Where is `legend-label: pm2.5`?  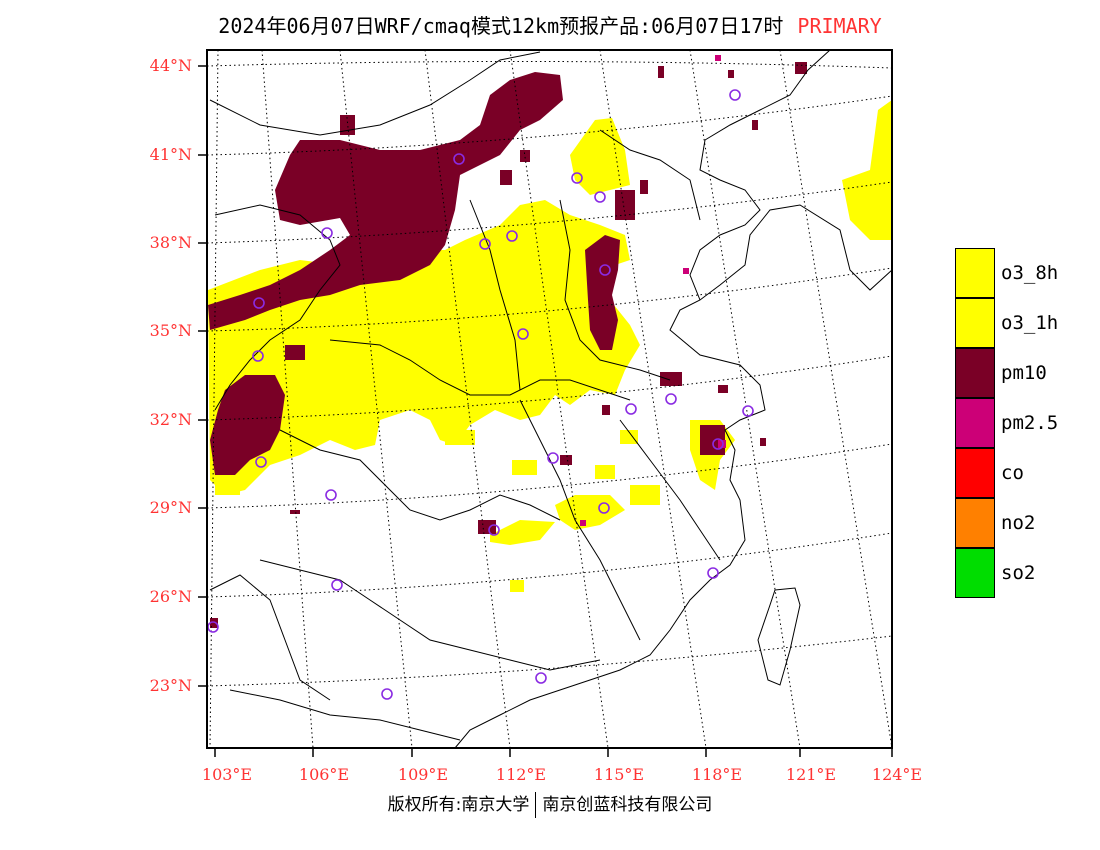
legend-label: pm2.5 is located at coordinates (1030, 423).